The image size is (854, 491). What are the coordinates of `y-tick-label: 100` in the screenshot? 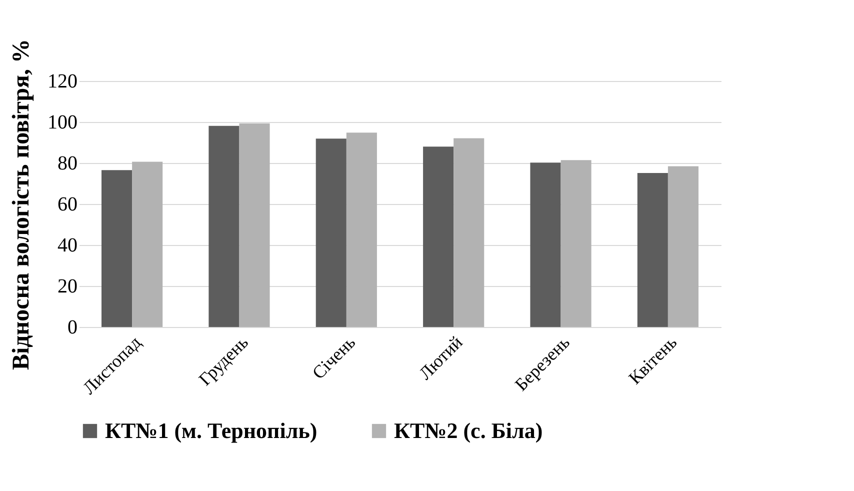 It's located at (63, 123).